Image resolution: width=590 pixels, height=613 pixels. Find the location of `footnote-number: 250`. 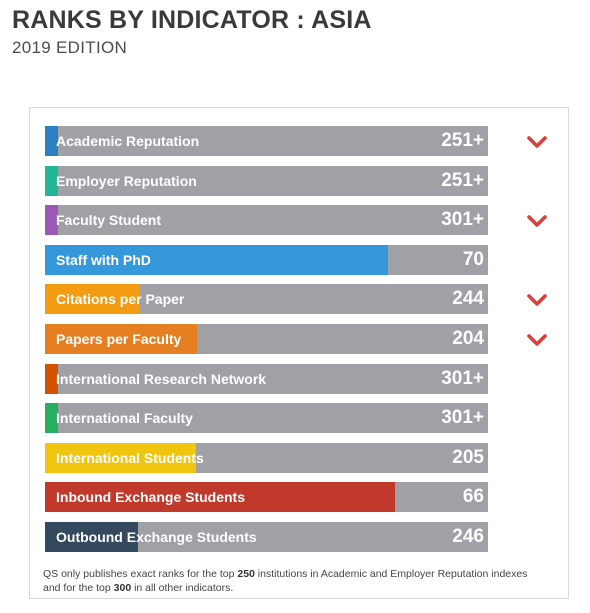

footnote-number: 250 is located at coordinates (246, 574).